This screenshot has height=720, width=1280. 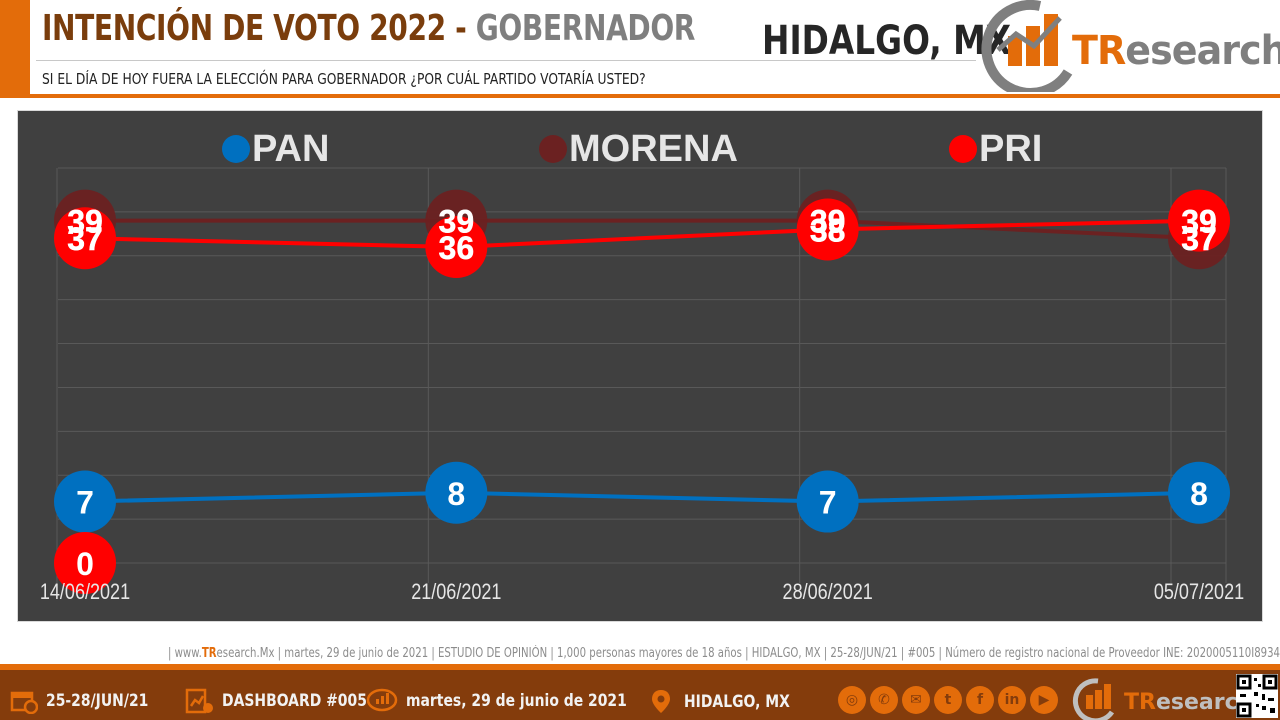 I want to click on social-links: ◎ ✆ ✉ t f in ▶, so click(x=948, y=700).